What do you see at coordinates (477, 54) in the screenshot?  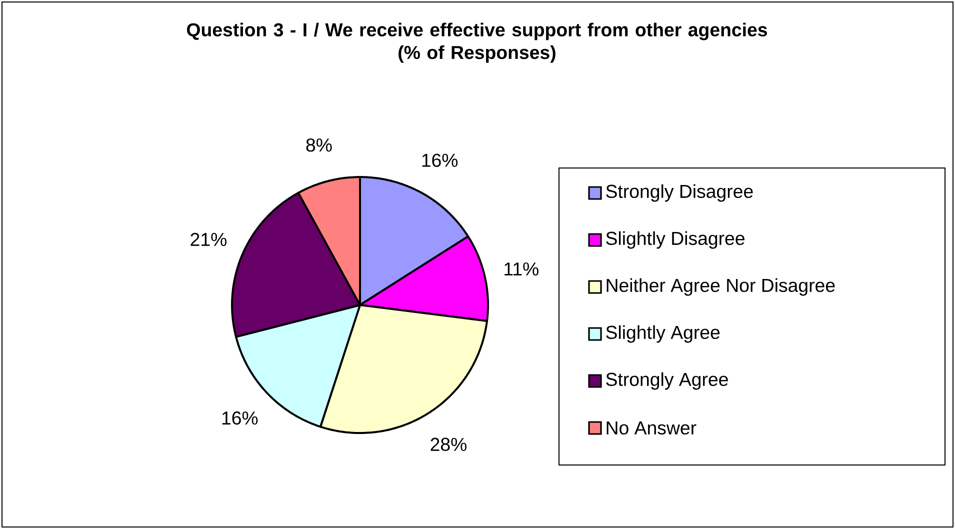 I see `chart-subtitle: (% of Responses)` at bounding box center [477, 54].